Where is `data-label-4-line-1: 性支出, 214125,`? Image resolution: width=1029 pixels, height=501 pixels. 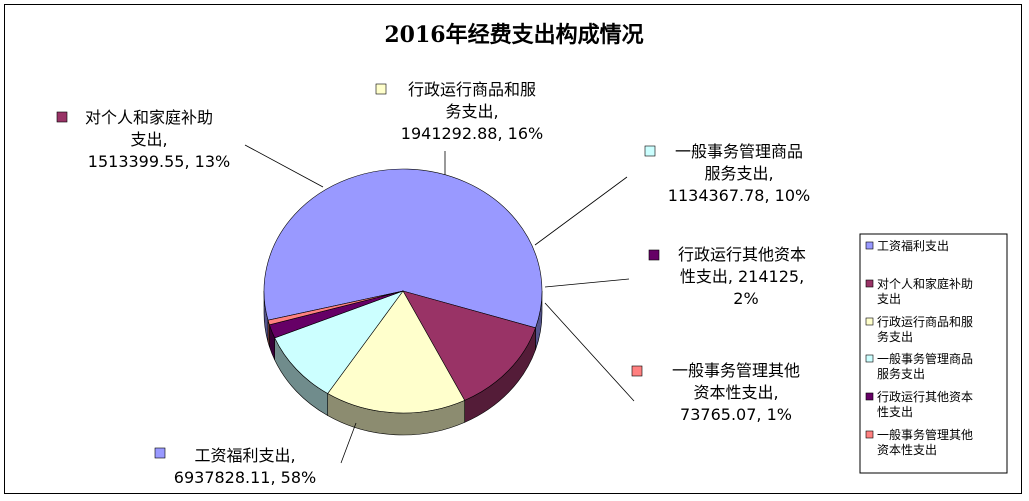
data-label-4-line-1: 性支出, 214125, is located at coordinates (742, 276).